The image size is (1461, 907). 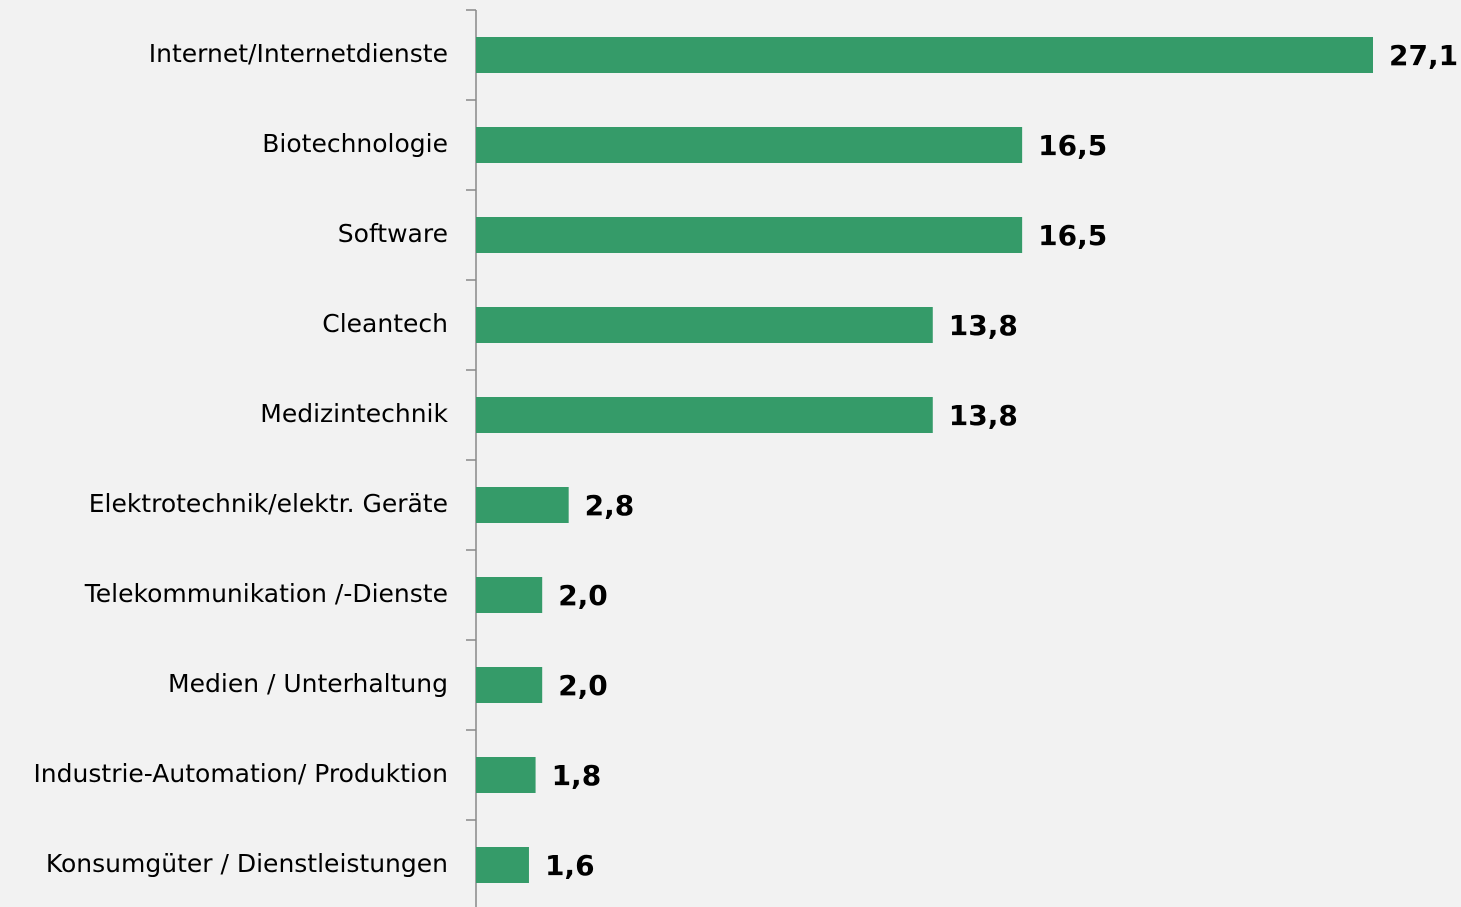 What do you see at coordinates (268, 503) in the screenshot?
I see `category-label: Elektrotechnik/elektr. Geräte` at bounding box center [268, 503].